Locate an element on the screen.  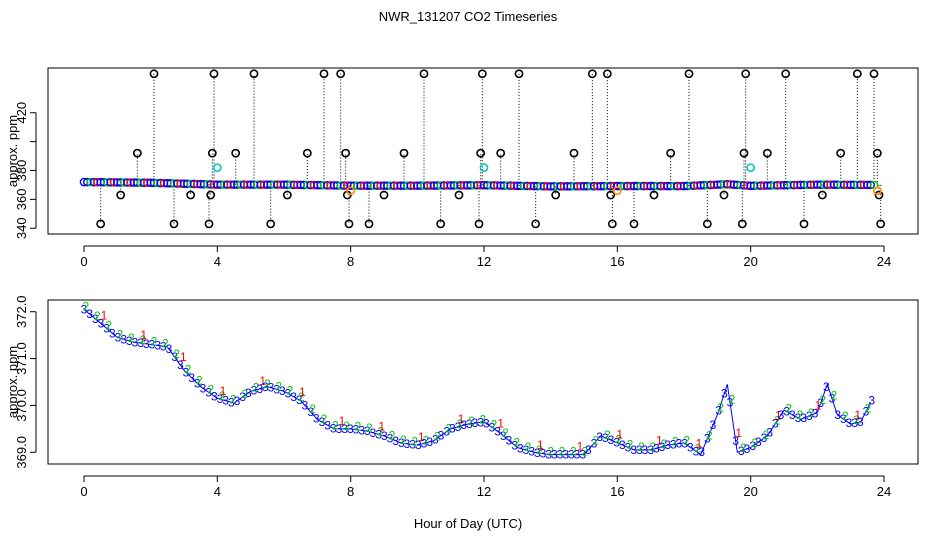
bot-x-tick-label: 20 is located at coordinates (750, 491).